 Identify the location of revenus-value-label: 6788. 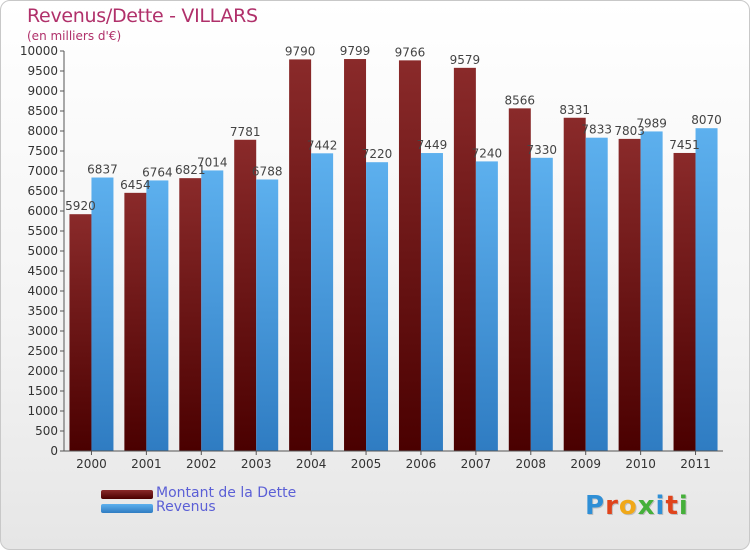
(267, 171).